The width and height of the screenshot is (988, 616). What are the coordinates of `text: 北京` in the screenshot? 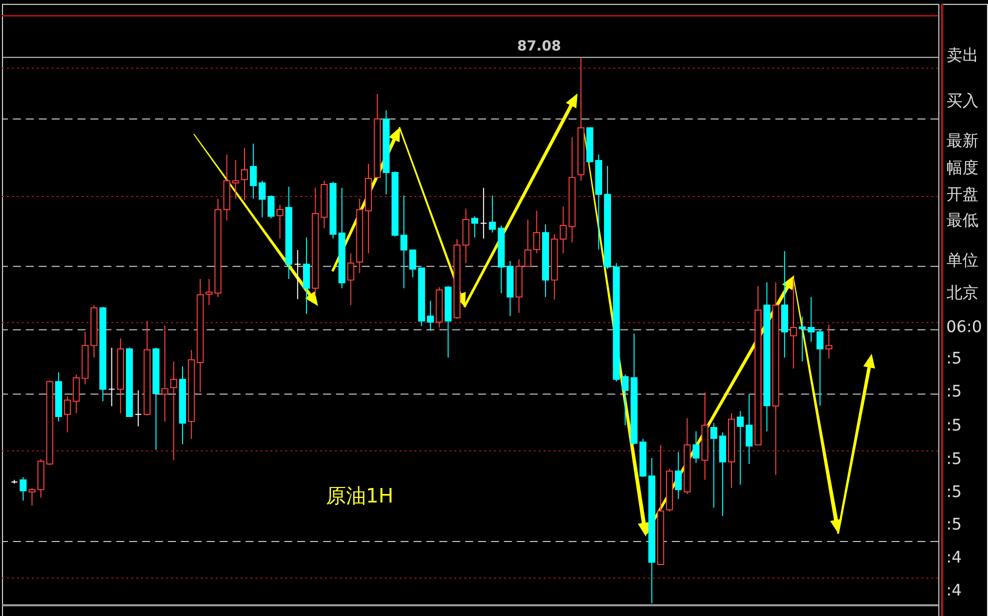 It's located at (962, 292).